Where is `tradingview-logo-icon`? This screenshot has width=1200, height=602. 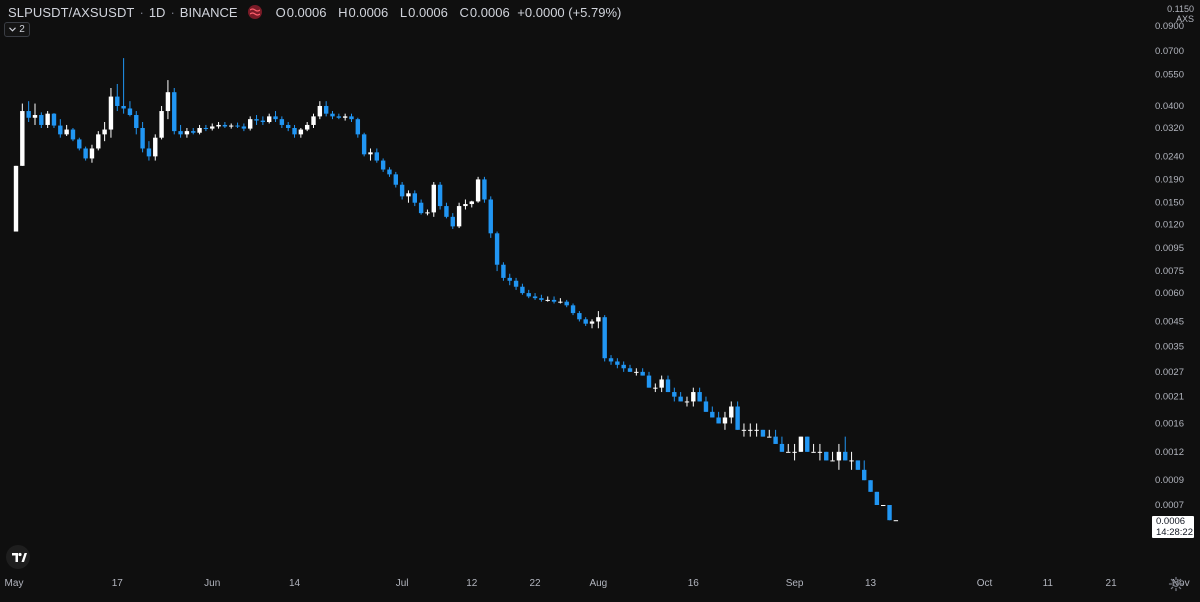
tradingview-logo-icon is located at coordinates (18, 557).